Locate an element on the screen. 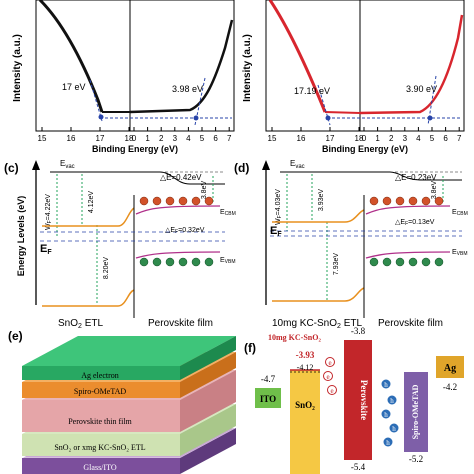  panel-d-gap2: 7.93eV is located at coordinates (336, 264).